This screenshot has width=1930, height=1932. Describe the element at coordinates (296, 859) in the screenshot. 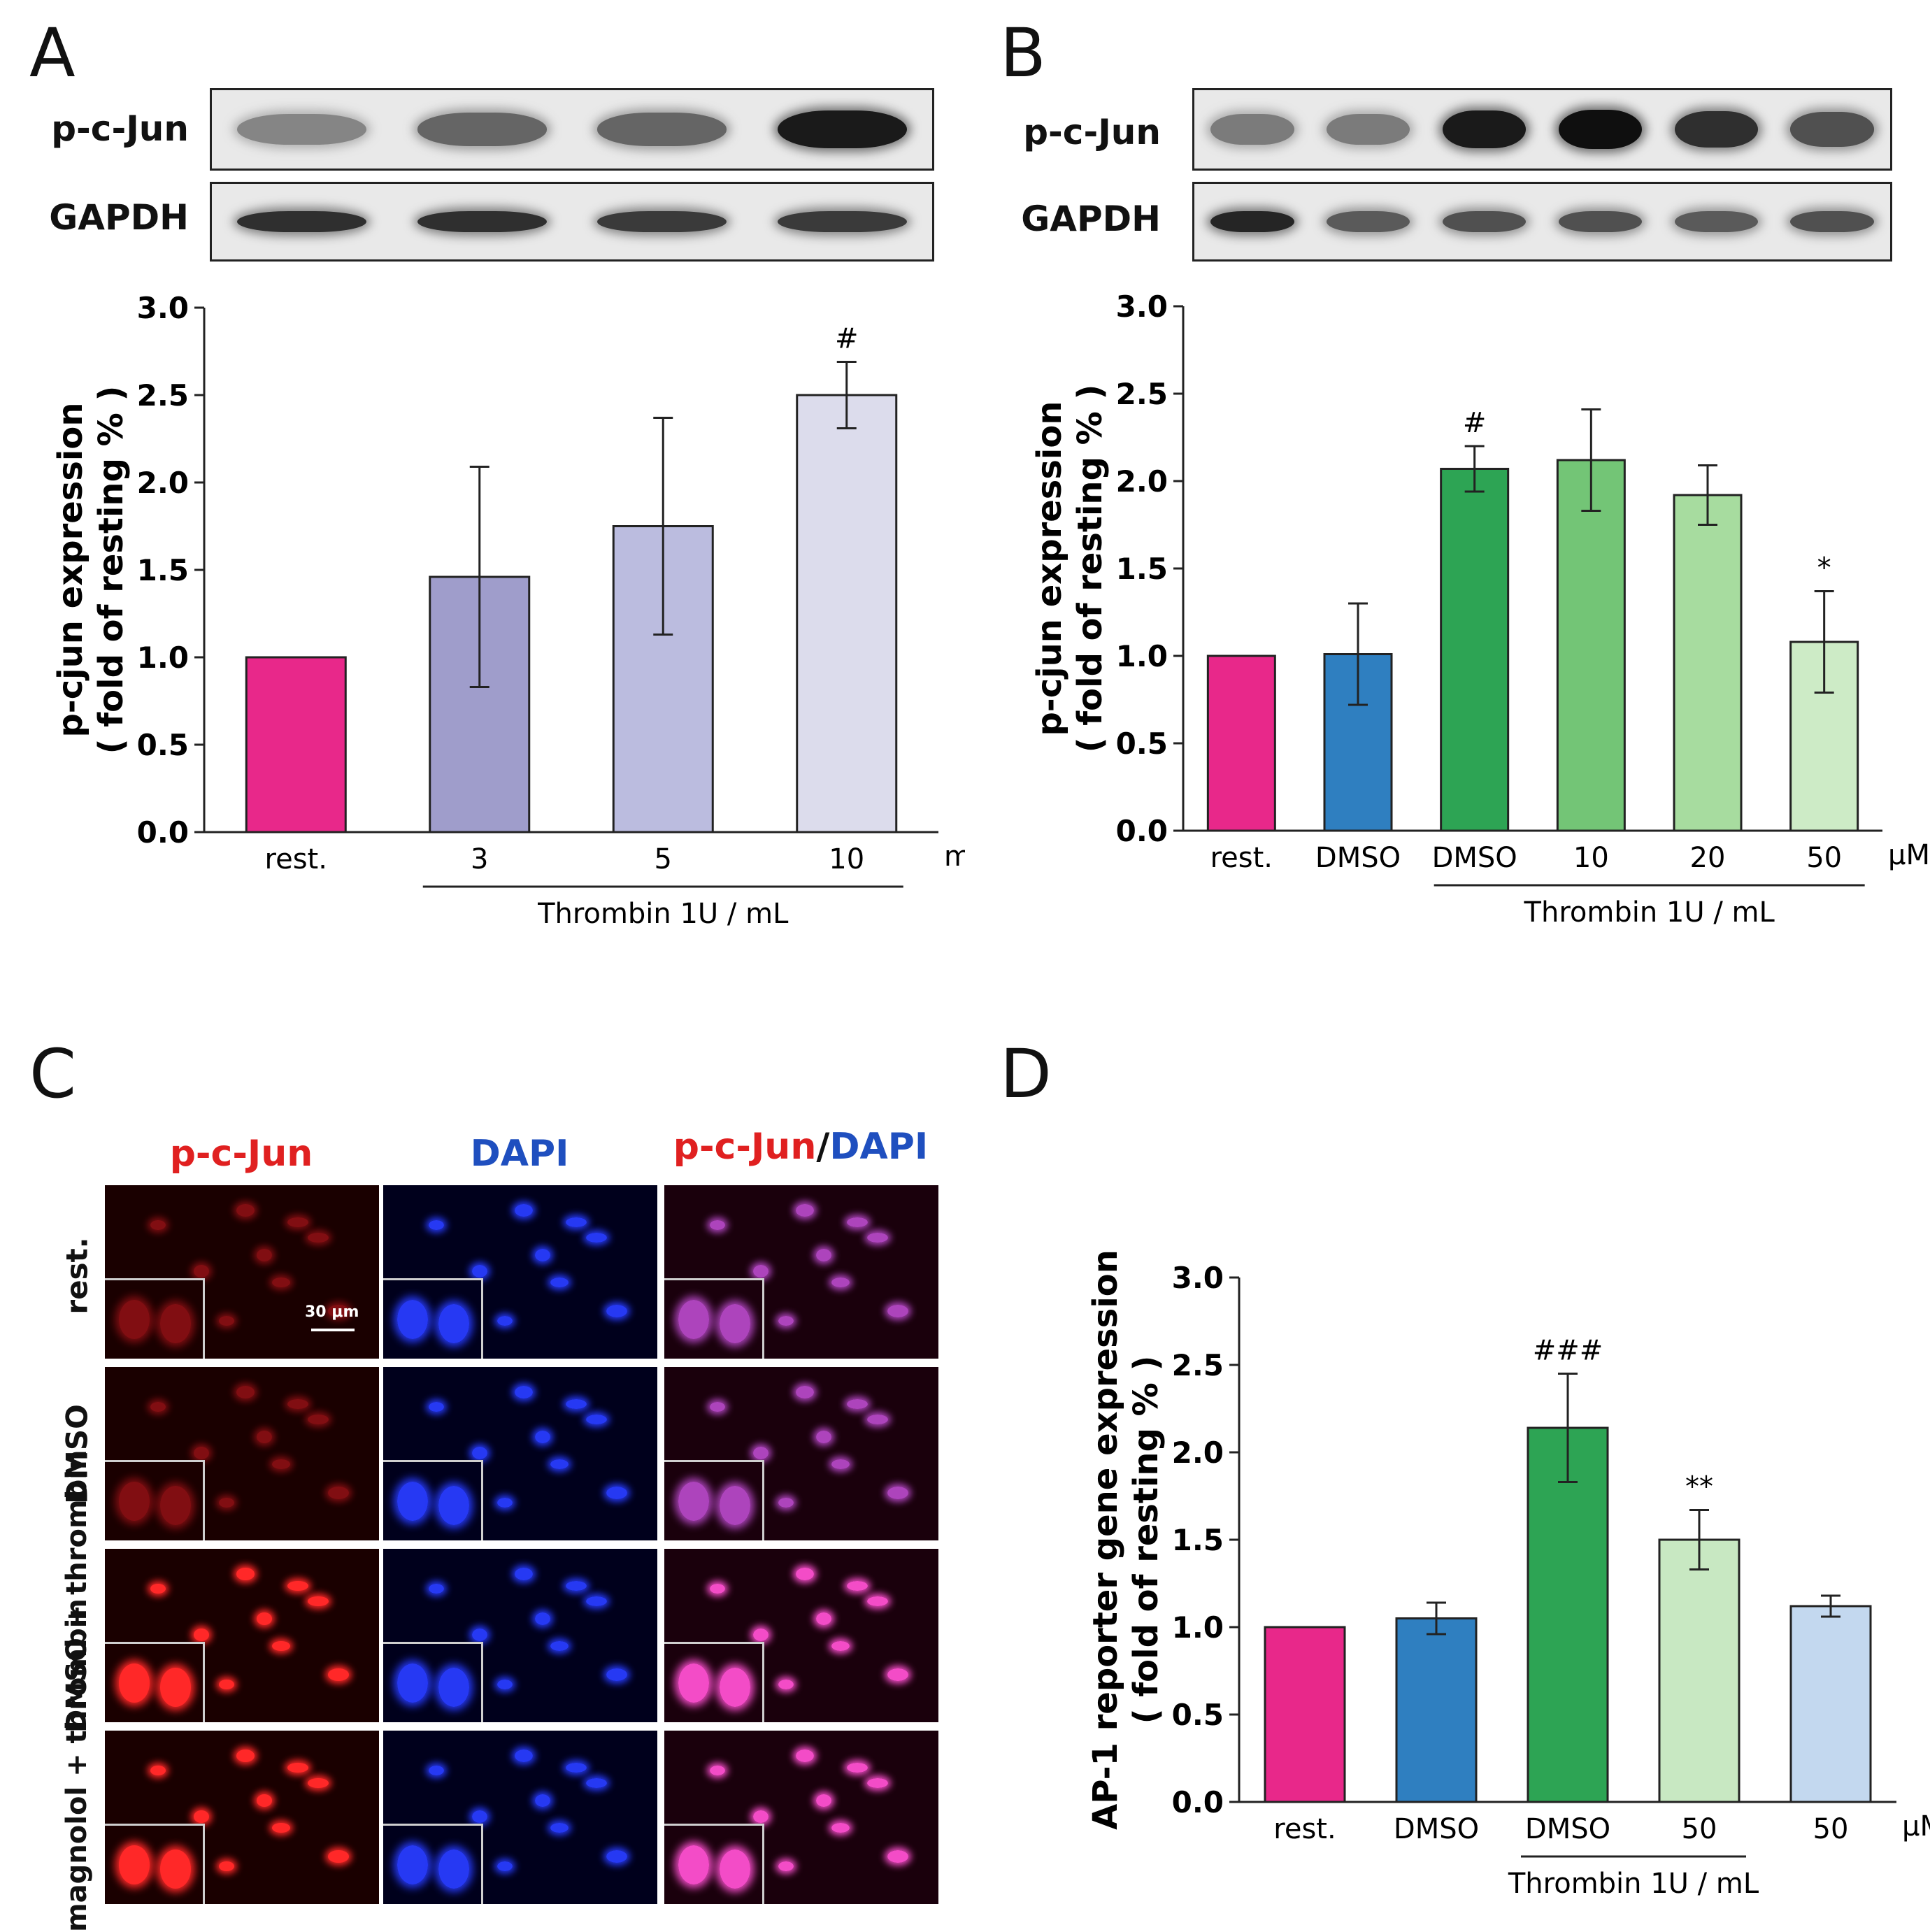

I see `x-tick-label: rest.` at that location.